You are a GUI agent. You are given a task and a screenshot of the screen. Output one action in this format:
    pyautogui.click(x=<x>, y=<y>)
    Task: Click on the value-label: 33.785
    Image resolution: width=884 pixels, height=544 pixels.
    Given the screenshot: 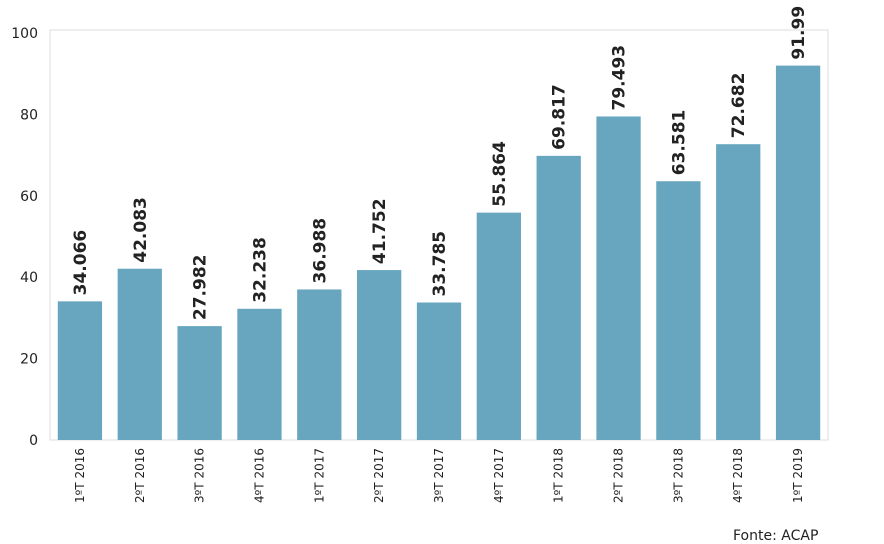 What is the action you would take?
    pyautogui.click(x=440, y=264)
    